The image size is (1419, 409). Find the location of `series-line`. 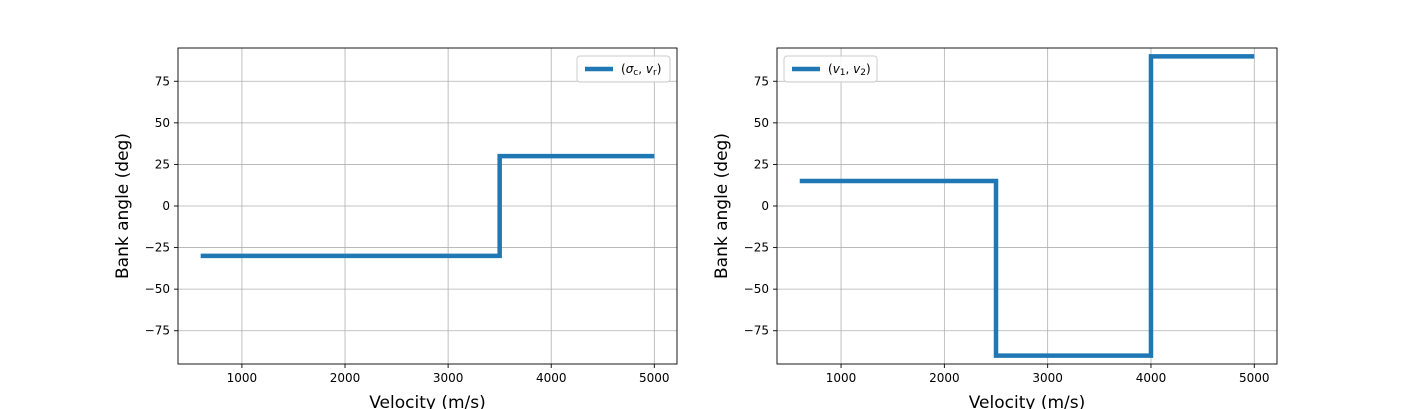

series-line is located at coordinates (427, 206).